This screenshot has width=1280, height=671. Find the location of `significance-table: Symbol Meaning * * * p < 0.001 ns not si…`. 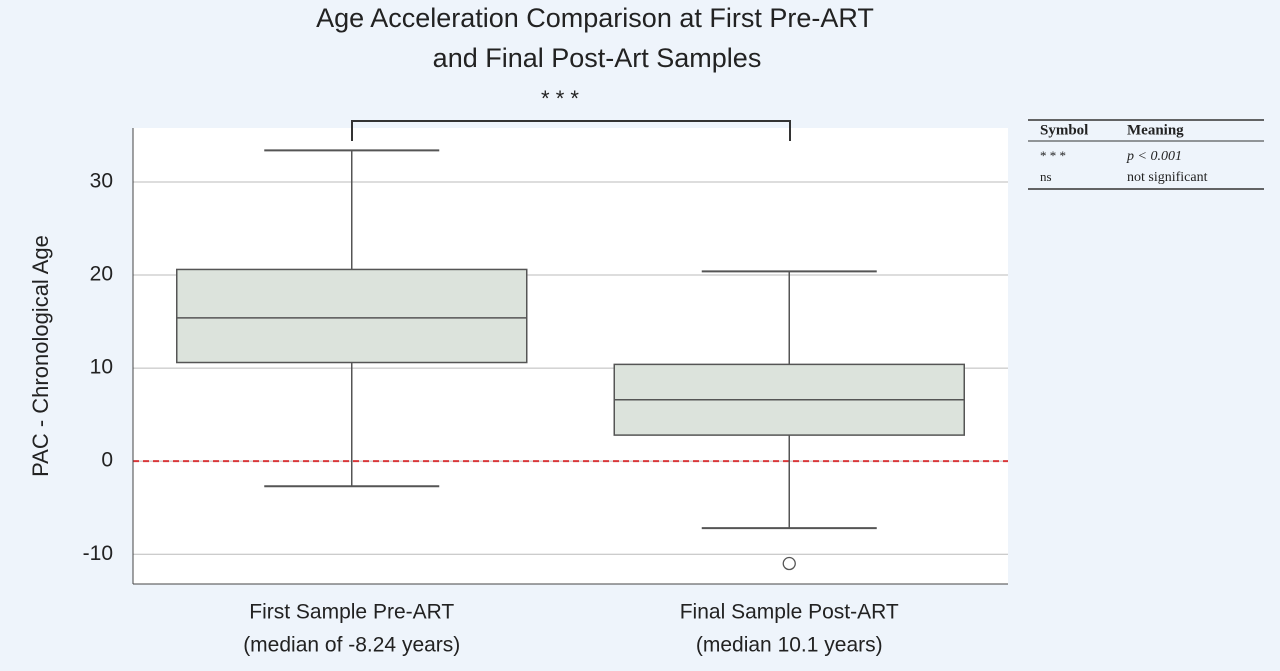

significance-table: Symbol Meaning * * * p < 0.001 ns not si… is located at coordinates (1146, 154).